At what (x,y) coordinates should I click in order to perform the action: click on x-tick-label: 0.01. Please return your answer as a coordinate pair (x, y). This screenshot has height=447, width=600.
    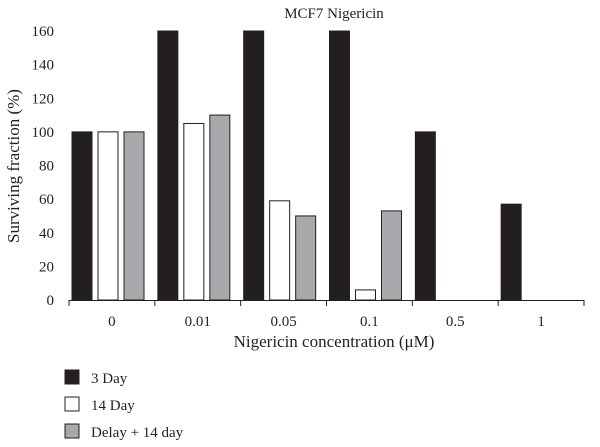
    Looking at the image, I should click on (198, 322).